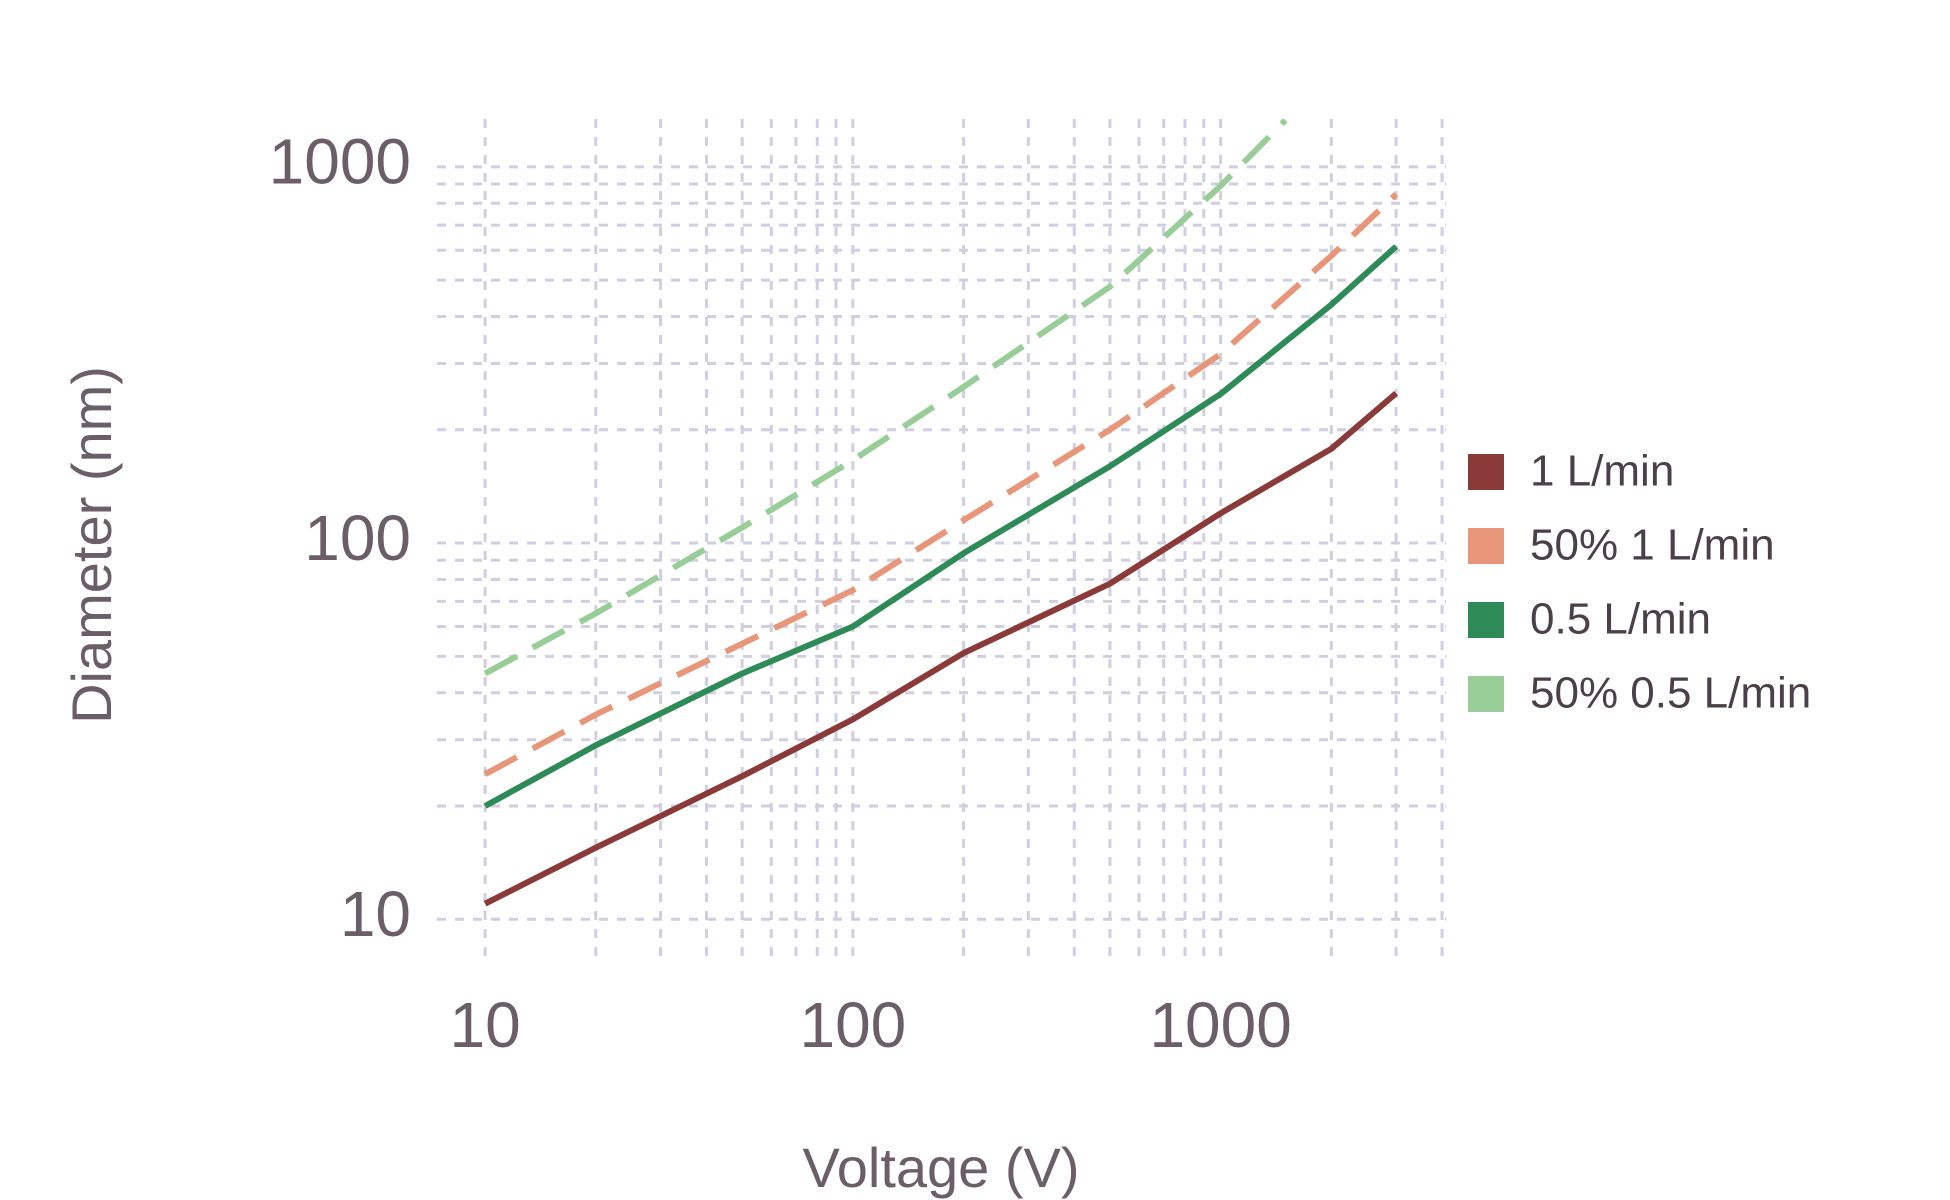 Image resolution: width=1950 pixels, height=1200 pixels. I want to click on legend-label: 1 L/min, so click(1602, 471).